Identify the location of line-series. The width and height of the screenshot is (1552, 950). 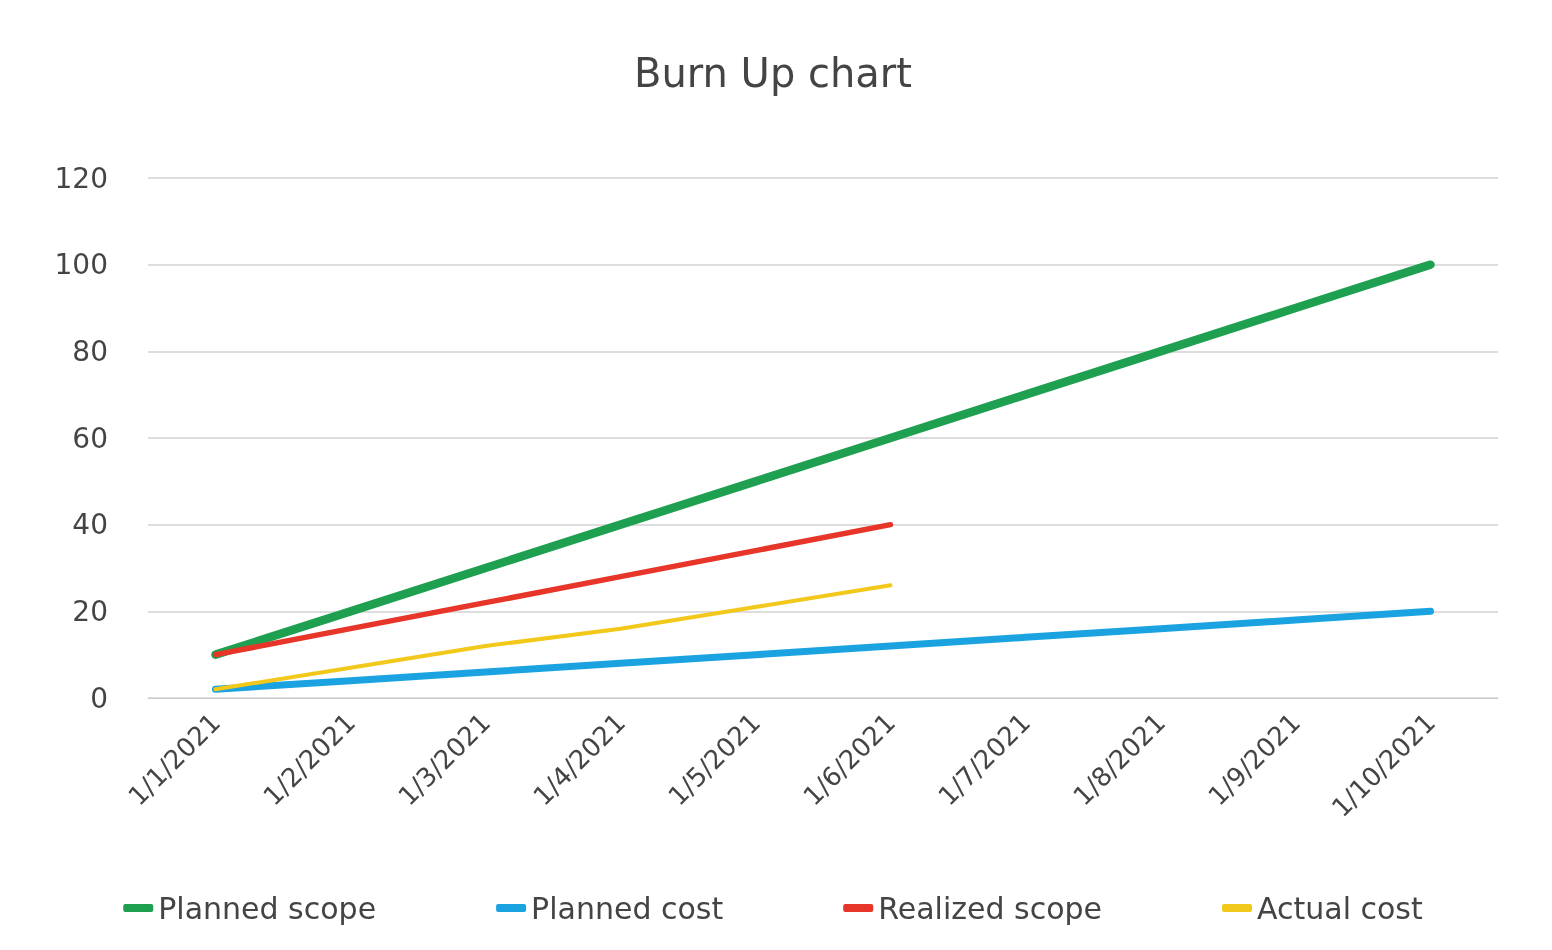
(553, 637).